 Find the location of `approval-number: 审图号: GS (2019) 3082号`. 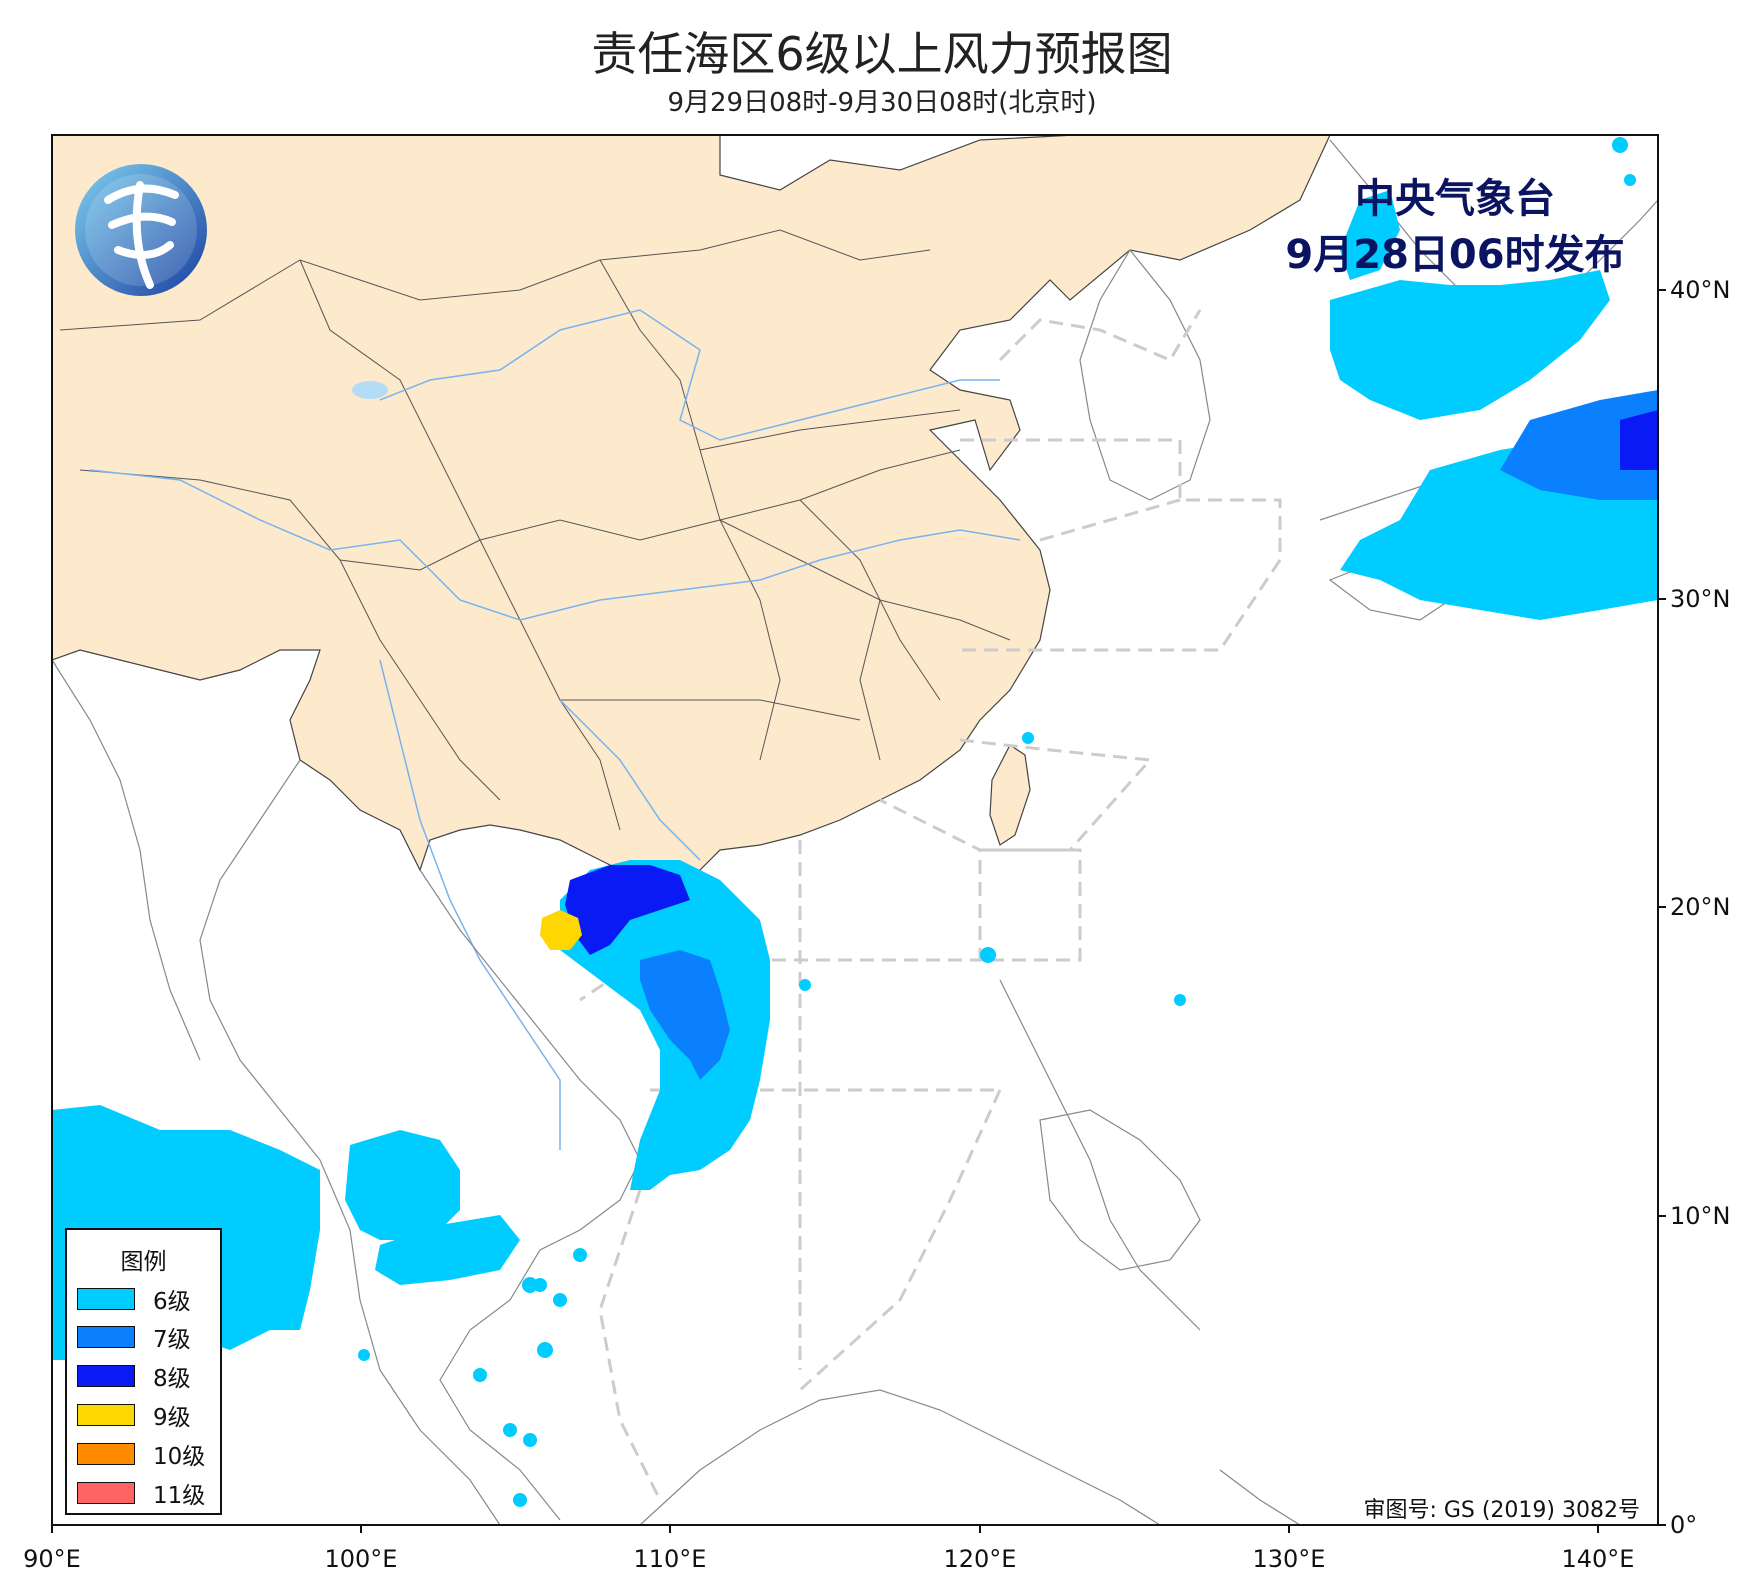

approval-number: 审图号: GS (2019) 3082号 is located at coordinates (1501, 1510).